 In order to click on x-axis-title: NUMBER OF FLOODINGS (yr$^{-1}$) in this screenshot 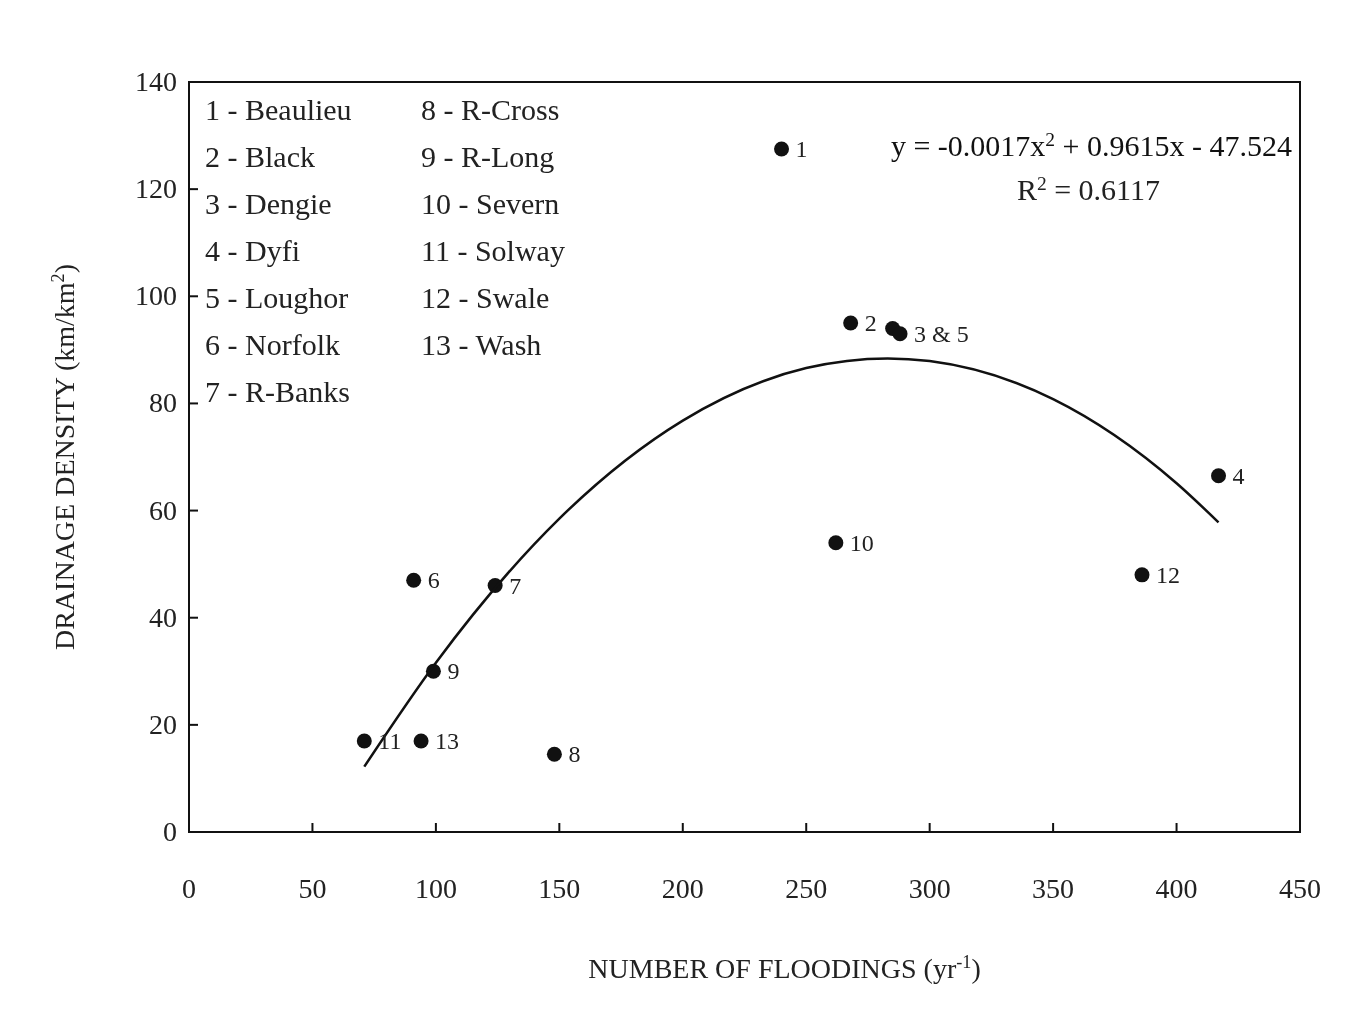, I will do `click(784, 968)`.